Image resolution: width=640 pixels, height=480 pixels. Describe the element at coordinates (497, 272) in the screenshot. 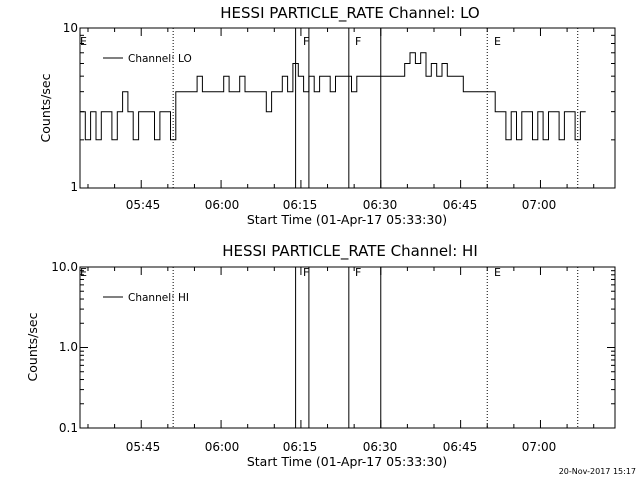

I see `hi-marker-label-e-end: E` at that location.